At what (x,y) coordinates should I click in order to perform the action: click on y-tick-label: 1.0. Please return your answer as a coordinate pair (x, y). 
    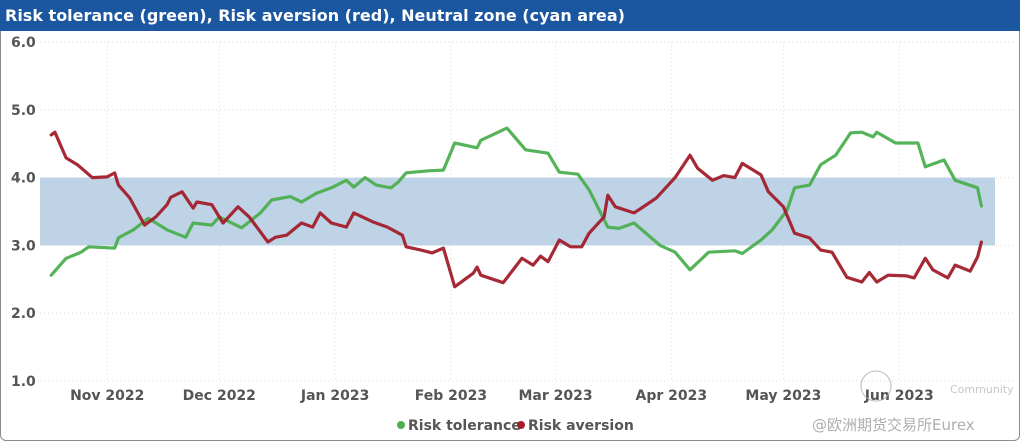
    Looking at the image, I should click on (23, 382).